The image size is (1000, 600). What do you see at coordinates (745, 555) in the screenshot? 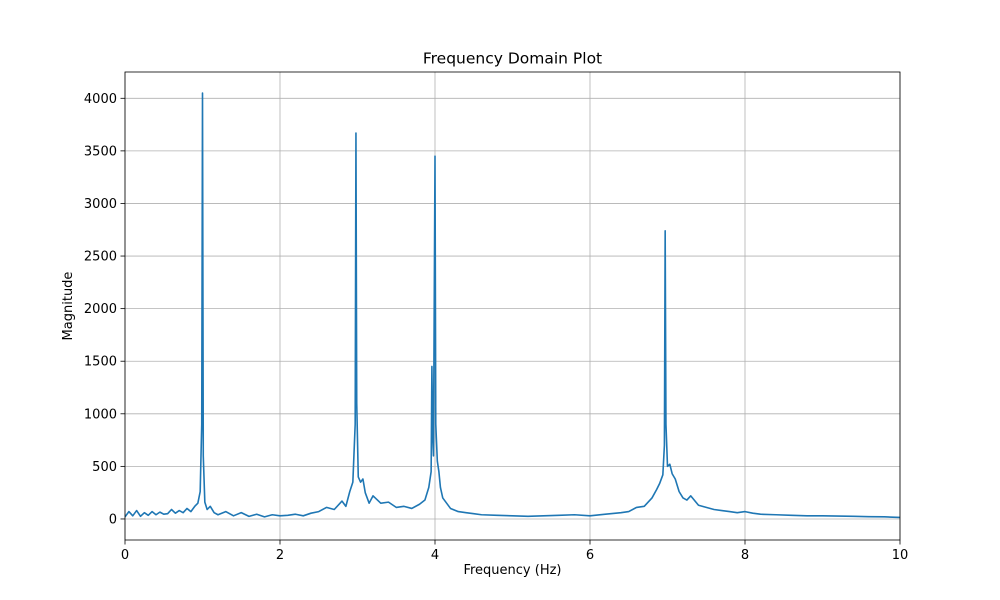
I see `x-tick-label: 8` at bounding box center [745, 555].